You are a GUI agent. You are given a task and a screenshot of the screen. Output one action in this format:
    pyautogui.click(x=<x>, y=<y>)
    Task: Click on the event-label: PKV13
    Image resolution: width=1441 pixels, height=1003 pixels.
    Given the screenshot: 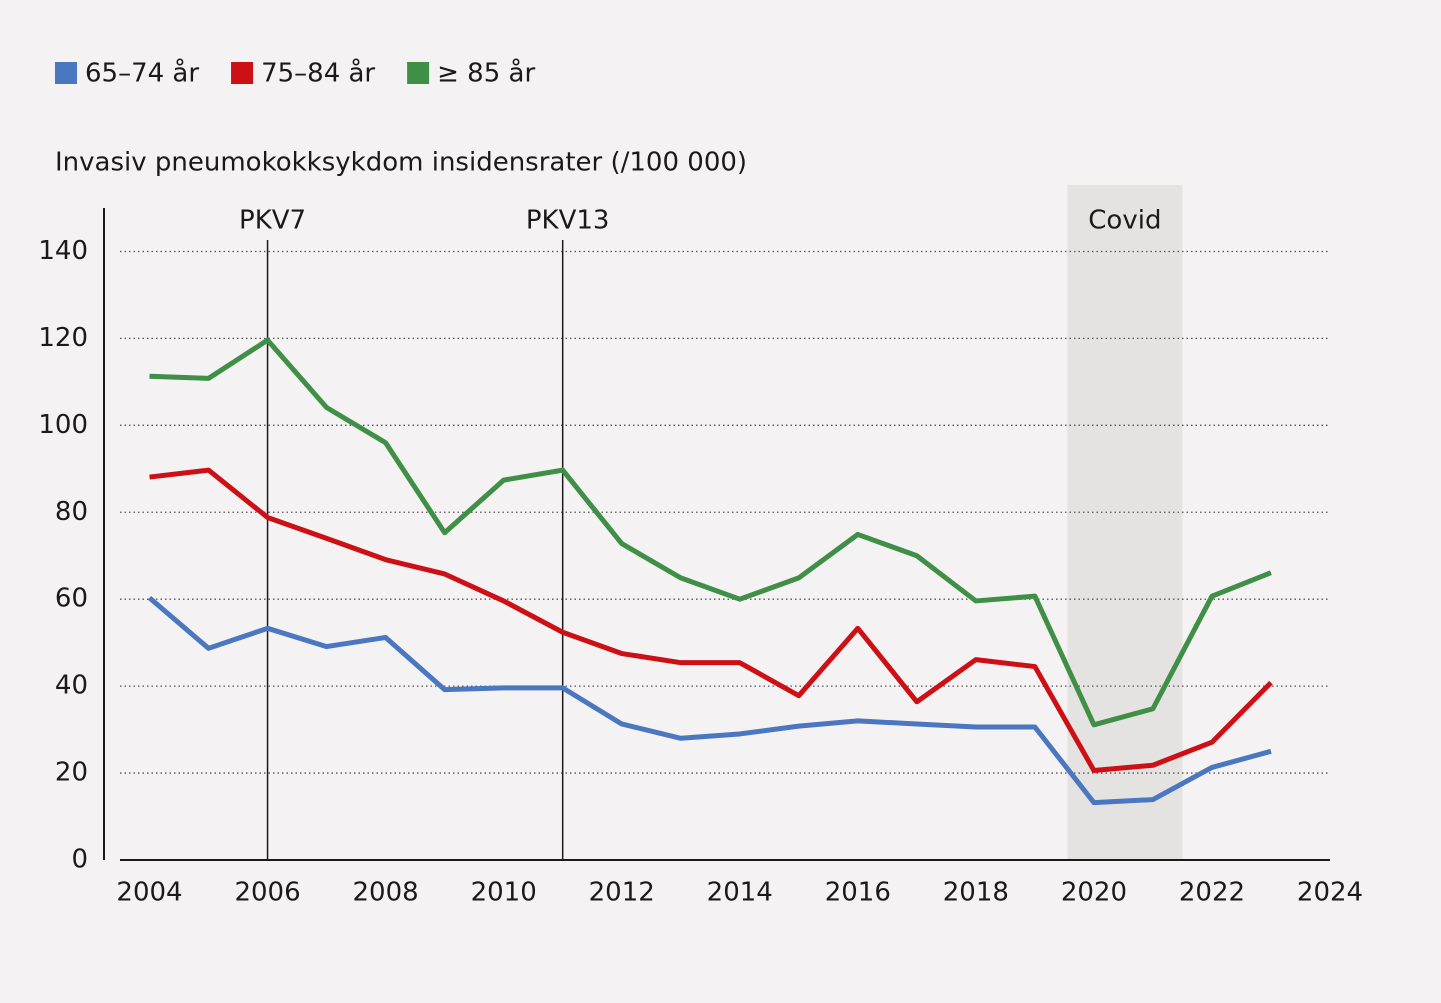 What is the action you would take?
    pyautogui.click(x=568, y=221)
    